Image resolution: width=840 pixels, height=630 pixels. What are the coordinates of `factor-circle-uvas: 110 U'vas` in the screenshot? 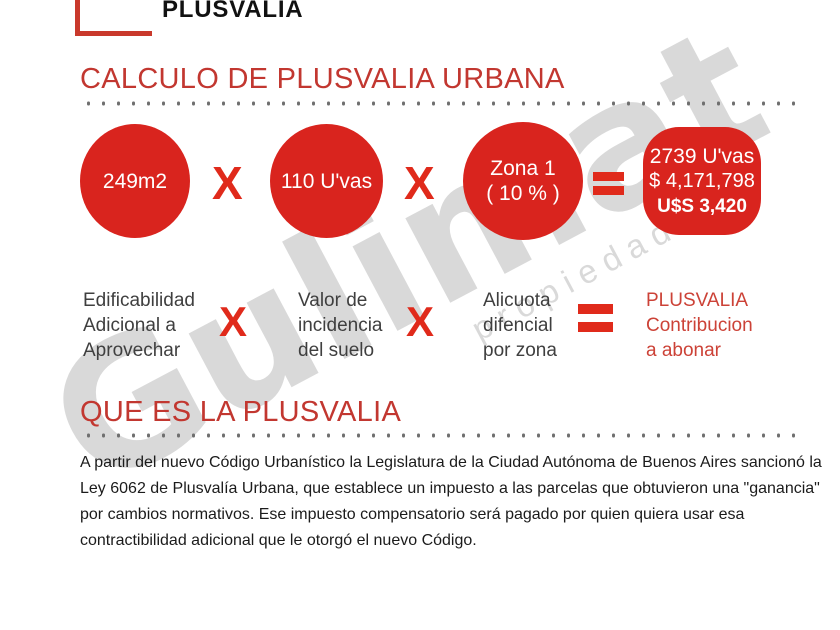 It's located at (326, 181).